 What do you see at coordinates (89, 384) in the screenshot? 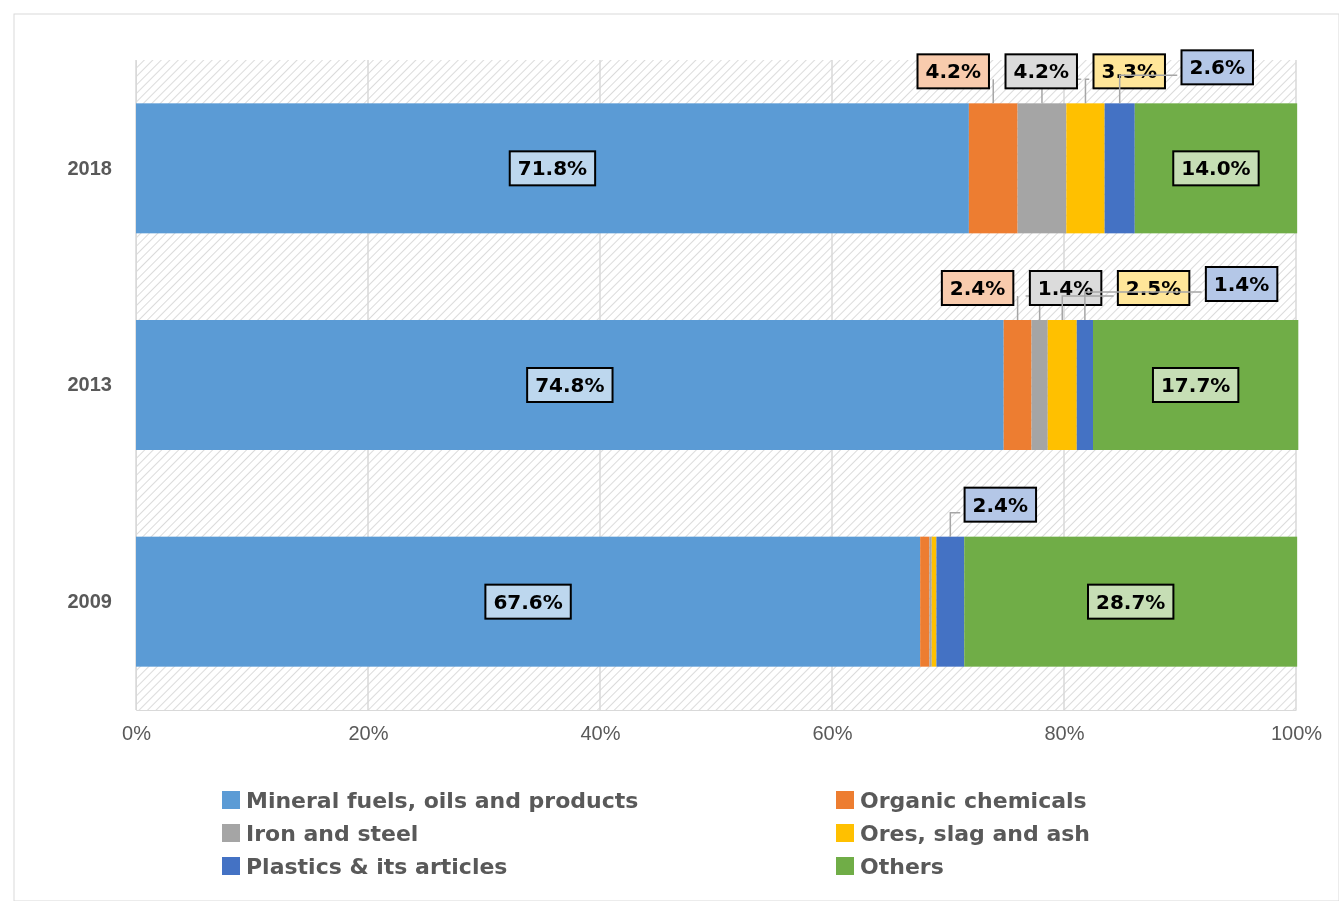
I see `y-tick-label: 2013` at bounding box center [89, 384].